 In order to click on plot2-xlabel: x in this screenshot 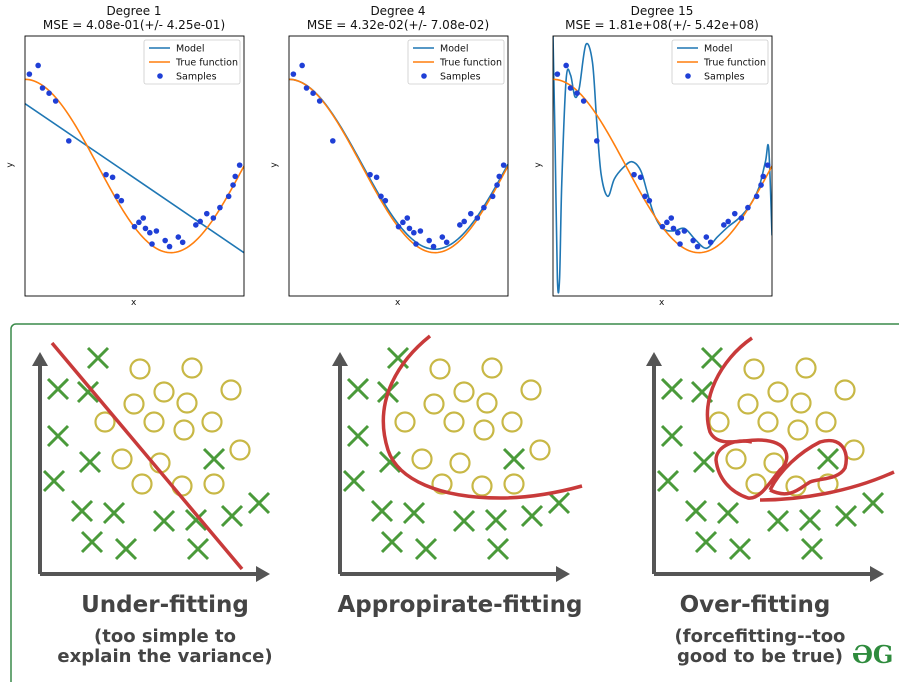, I will do `click(398, 303)`.